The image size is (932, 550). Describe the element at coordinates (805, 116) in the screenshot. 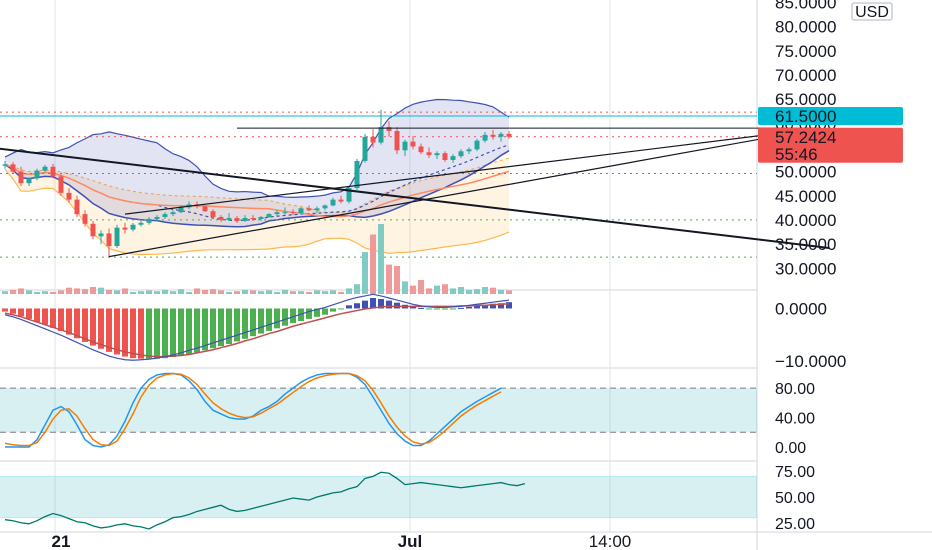

I see `price-badge-cyan-label: 61.5000` at that location.